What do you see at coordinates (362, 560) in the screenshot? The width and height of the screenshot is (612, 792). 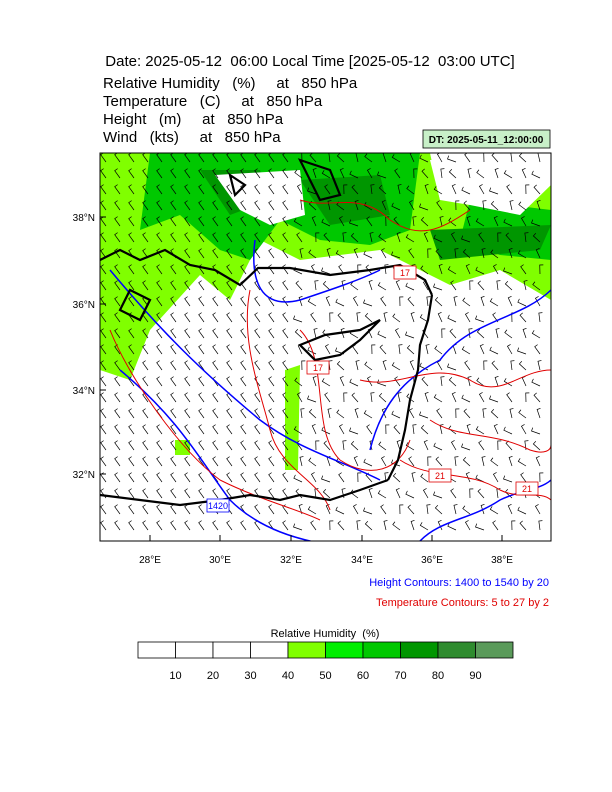 I see `lon-label: 34°E` at bounding box center [362, 560].